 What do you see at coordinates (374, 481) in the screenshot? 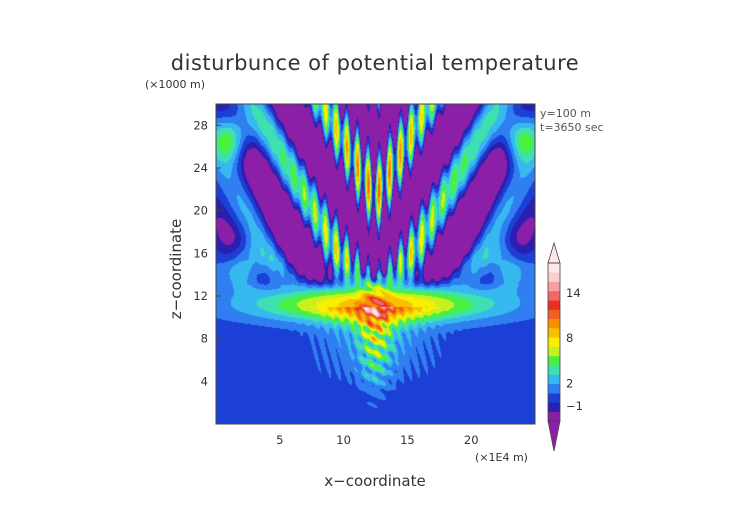
I see `x-axis-label: x−coordinate` at bounding box center [374, 481].